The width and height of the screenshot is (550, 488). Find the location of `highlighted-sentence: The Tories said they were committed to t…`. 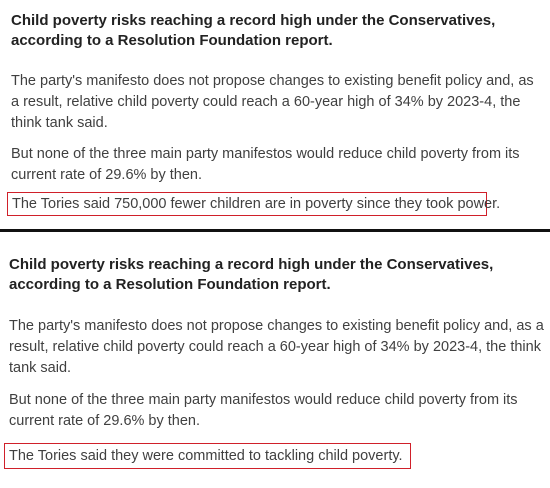

highlighted-sentence: The Tories said they were committed to t… is located at coordinates (206, 456).